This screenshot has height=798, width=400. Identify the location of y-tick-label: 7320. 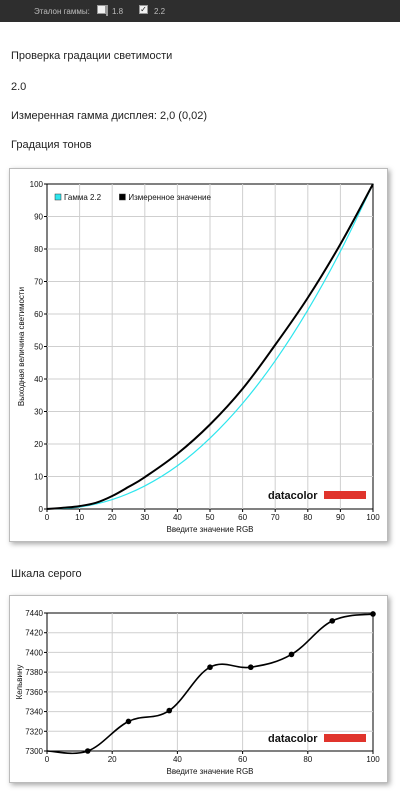
(34, 731).